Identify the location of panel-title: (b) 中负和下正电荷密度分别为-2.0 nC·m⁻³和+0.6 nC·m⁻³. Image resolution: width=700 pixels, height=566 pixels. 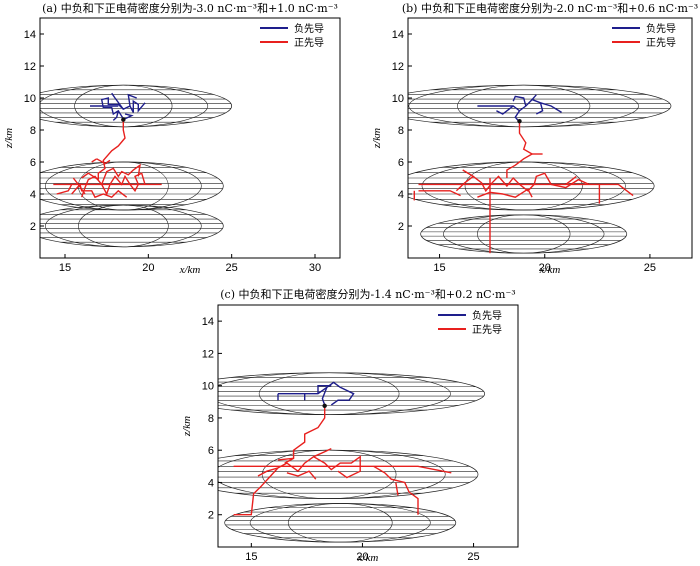
(550, 8).